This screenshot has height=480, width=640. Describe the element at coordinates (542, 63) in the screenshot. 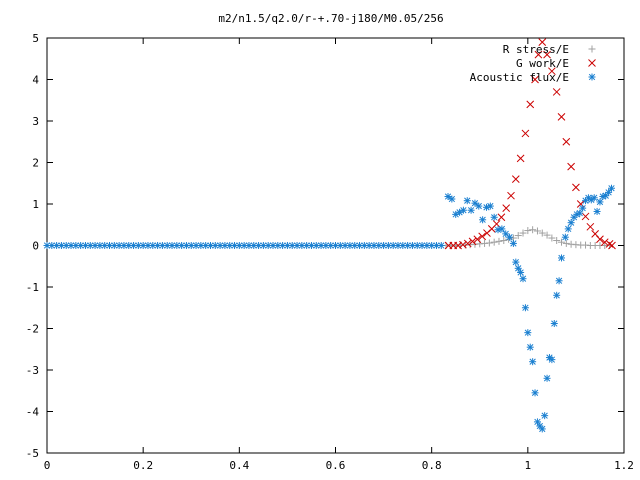

I see `legend-label: G work/E` at that location.